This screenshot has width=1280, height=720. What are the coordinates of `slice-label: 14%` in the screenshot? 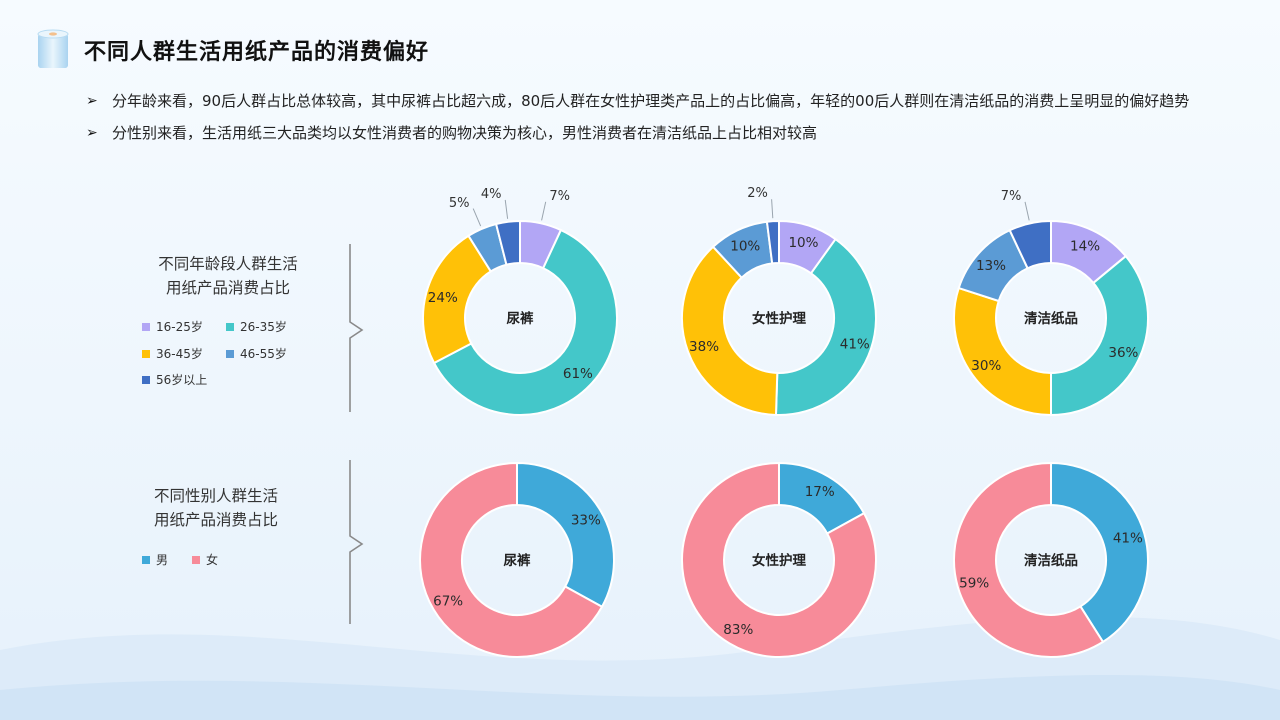 It's located at (1085, 247).